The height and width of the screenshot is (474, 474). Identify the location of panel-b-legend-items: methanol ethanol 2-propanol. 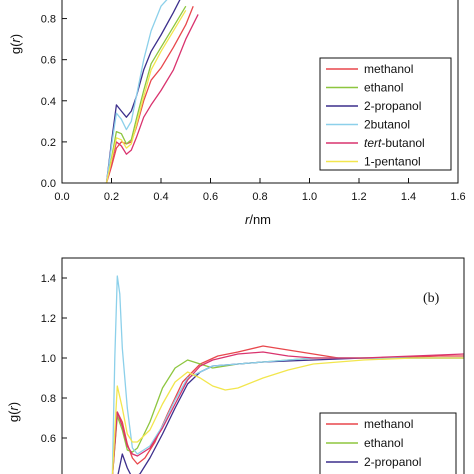
(373, 443).